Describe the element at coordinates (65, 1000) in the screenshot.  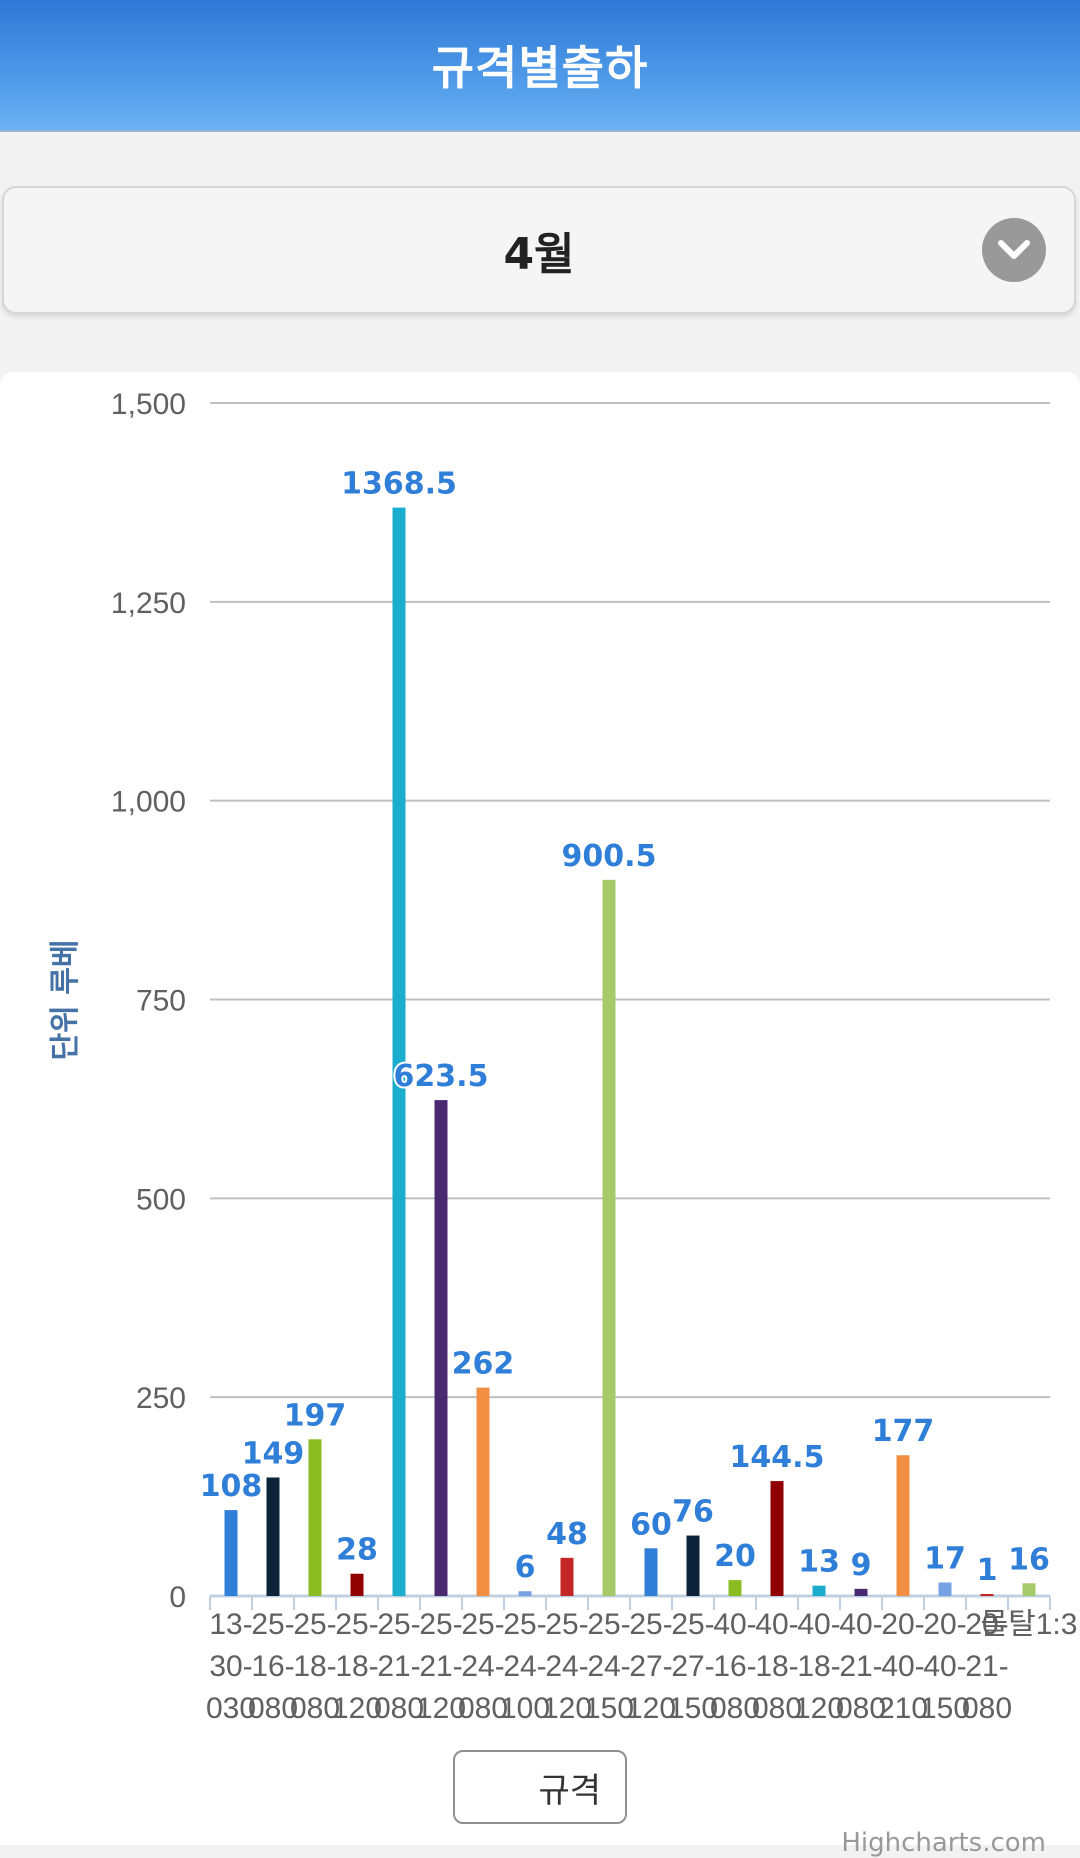
I see `y-axis-title: 단위 루베` at that location.